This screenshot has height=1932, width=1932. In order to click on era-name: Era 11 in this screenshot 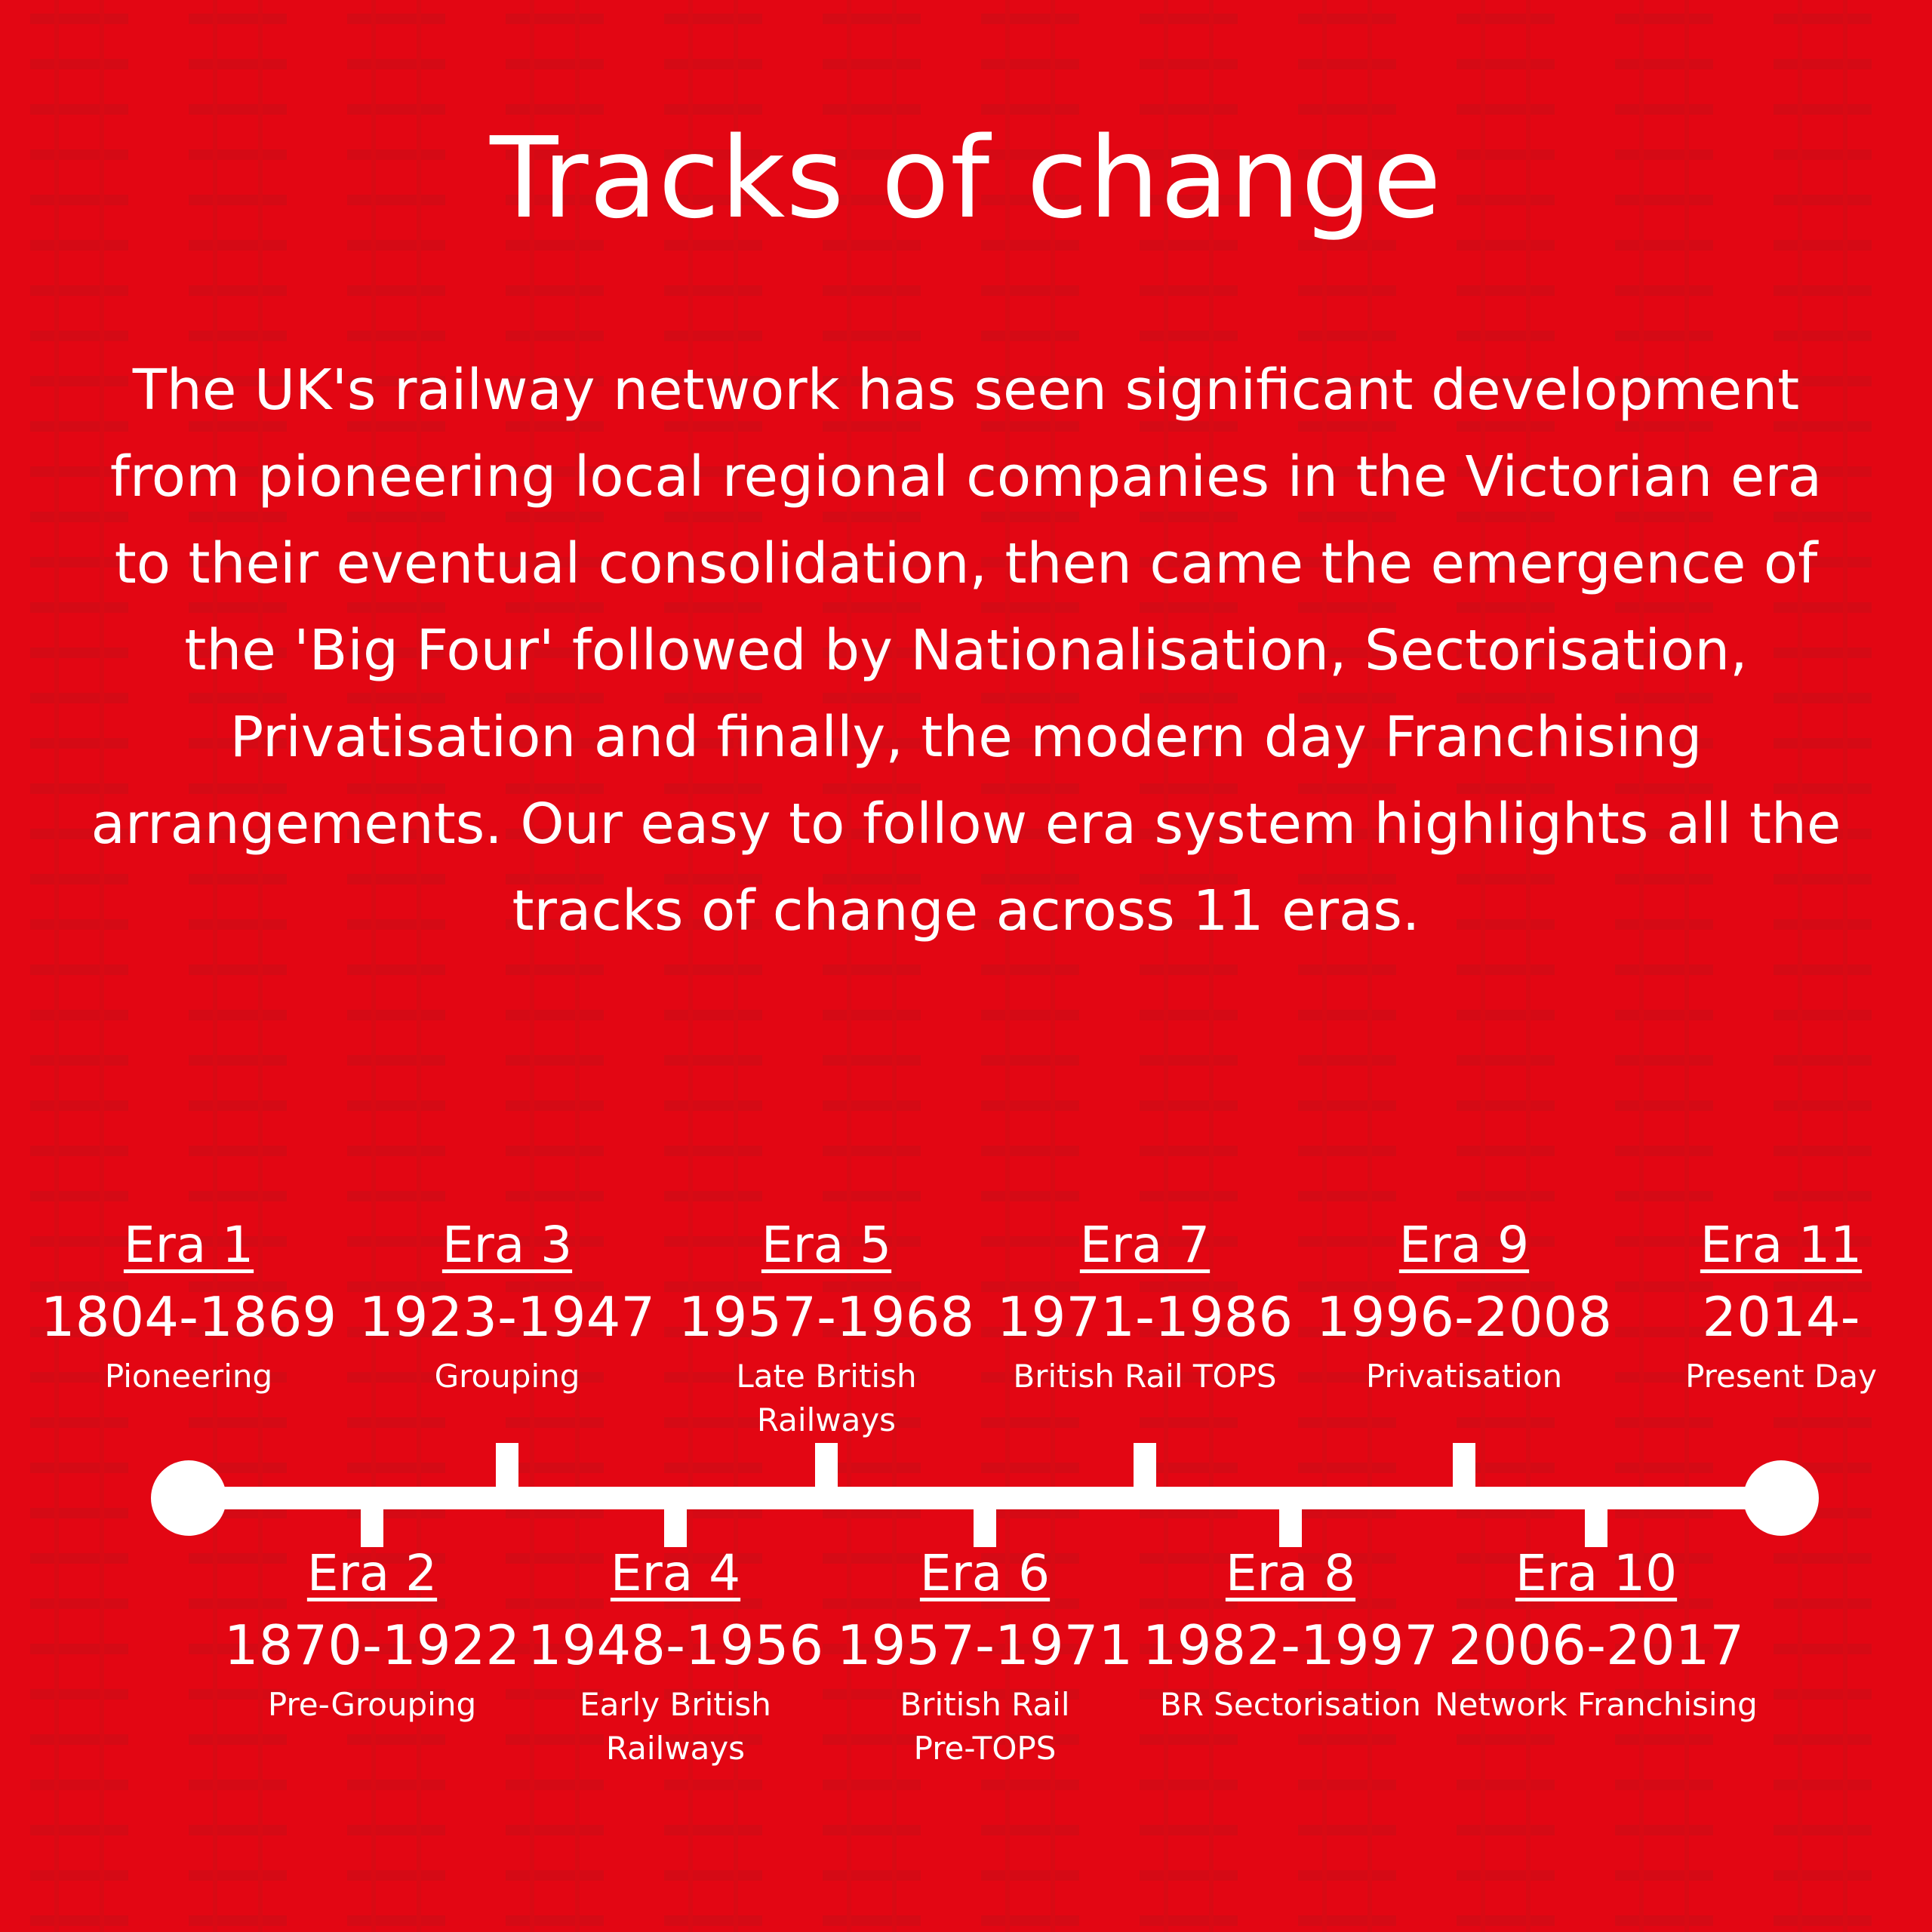, I will do `click(1781, 1245)`.